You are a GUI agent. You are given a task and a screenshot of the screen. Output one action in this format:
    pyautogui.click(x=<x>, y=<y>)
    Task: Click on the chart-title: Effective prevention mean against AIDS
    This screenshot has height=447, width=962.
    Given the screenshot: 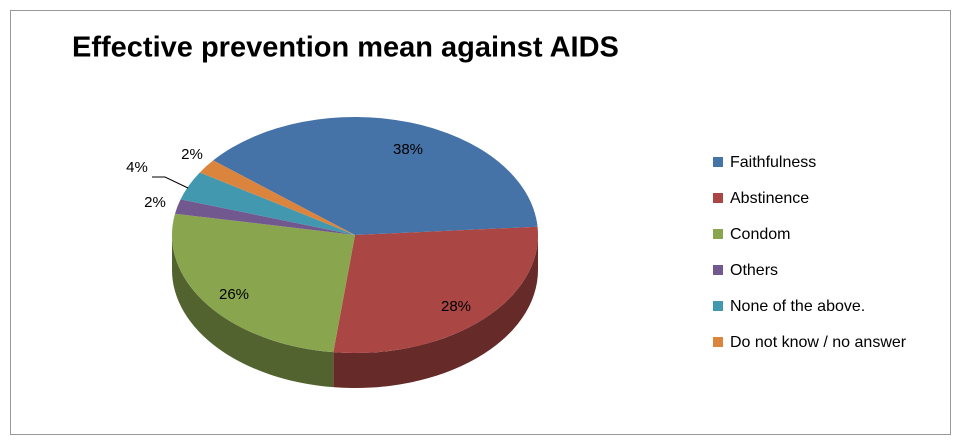 What is the action you would take?
    pyautogui.click(x=345, y=48)
    